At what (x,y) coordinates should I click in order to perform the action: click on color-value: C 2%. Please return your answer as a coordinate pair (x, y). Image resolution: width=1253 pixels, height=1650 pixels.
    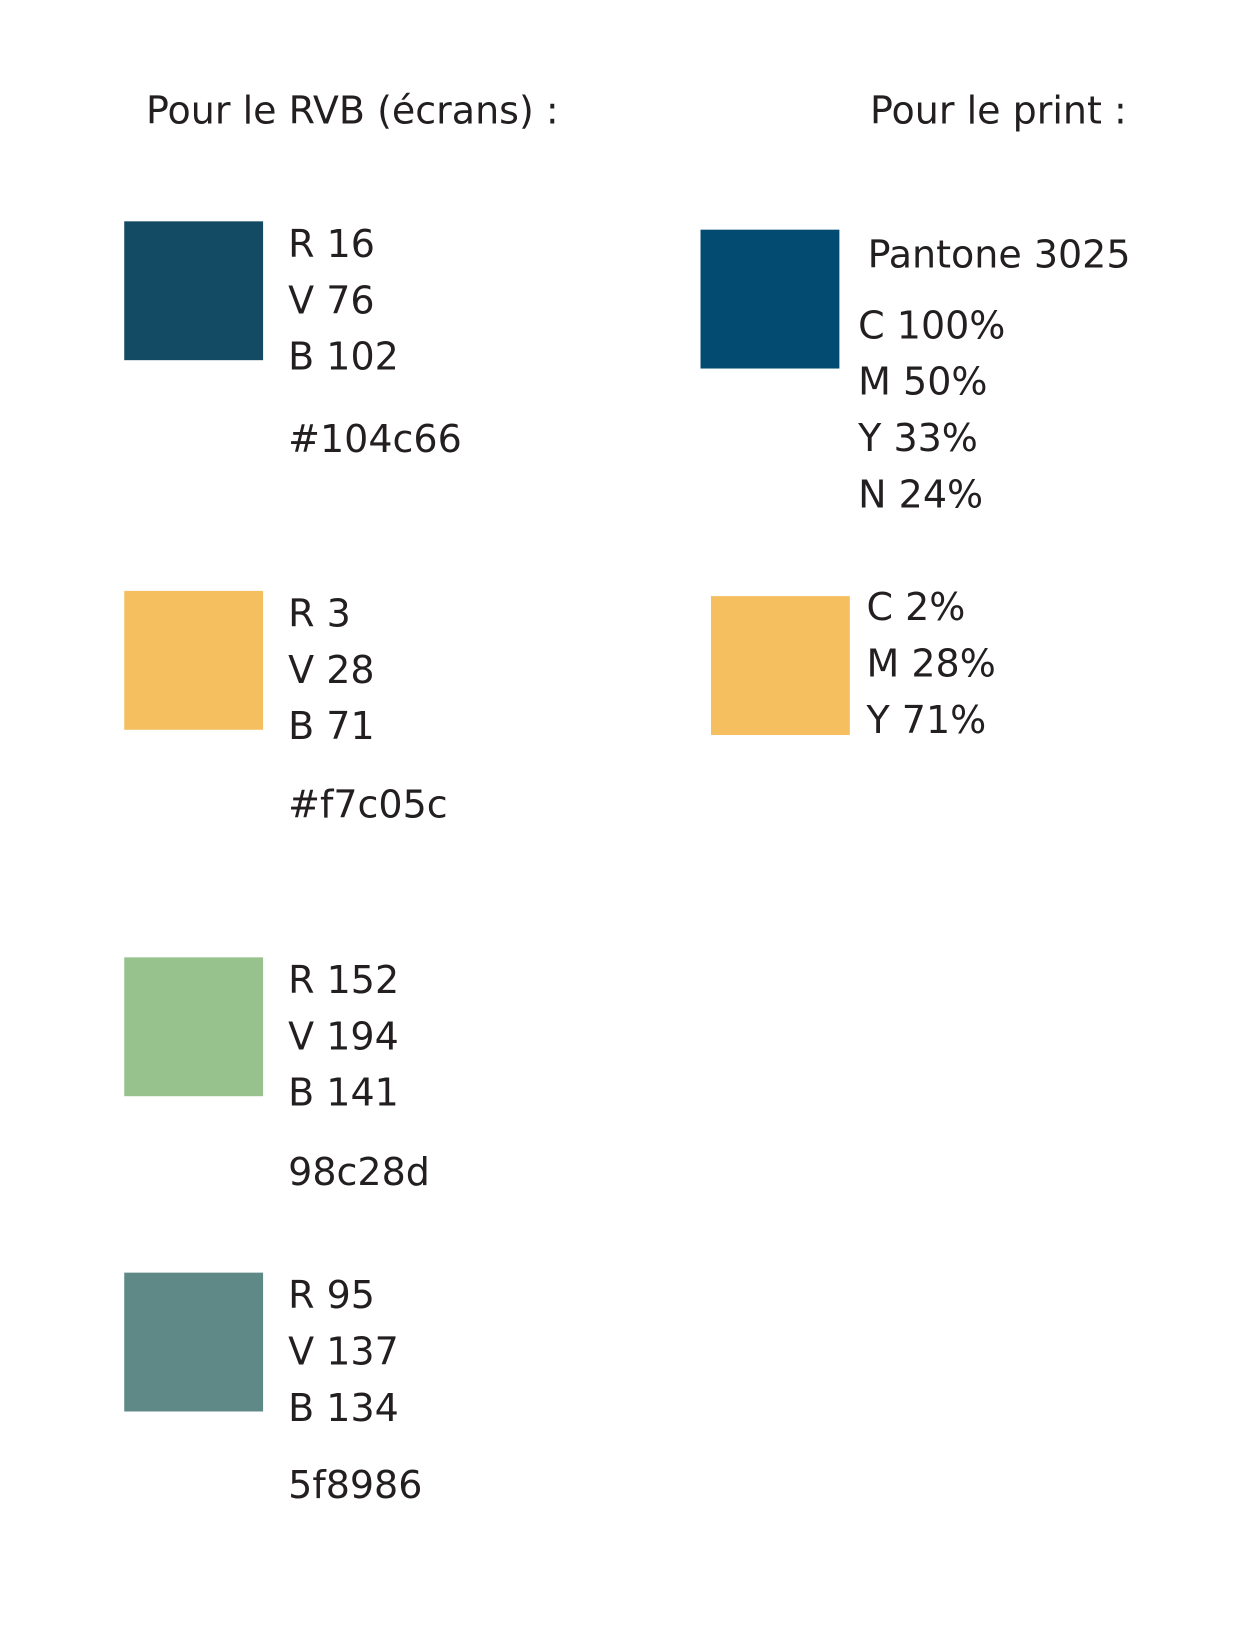
    Looking at the image, I should click on (916, 607).